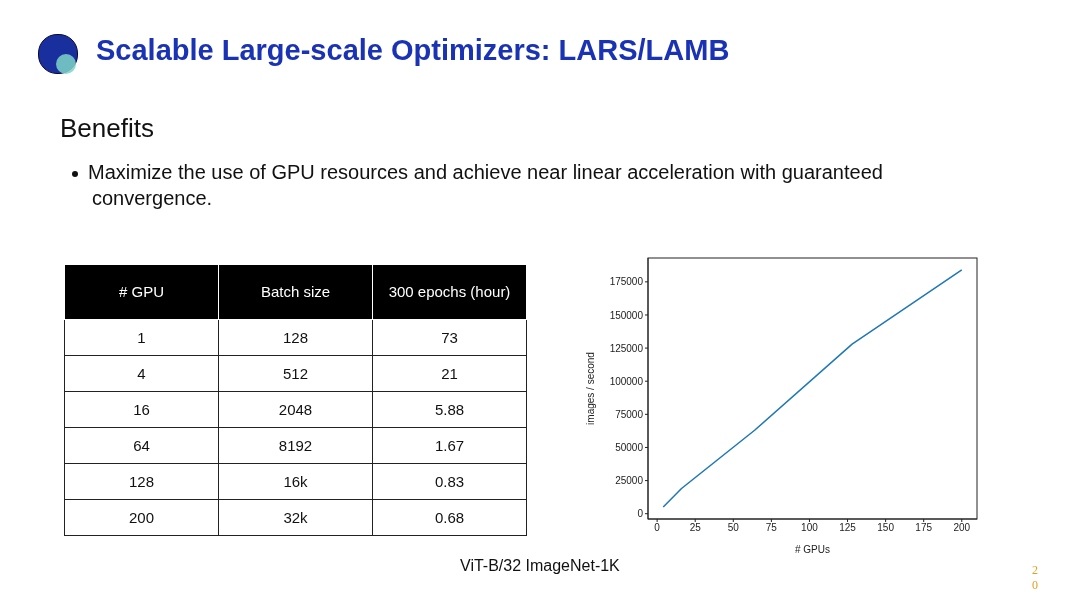 This screenshot has width=1080, height=607. I want to click on text: 5.88, so click(449, 409).